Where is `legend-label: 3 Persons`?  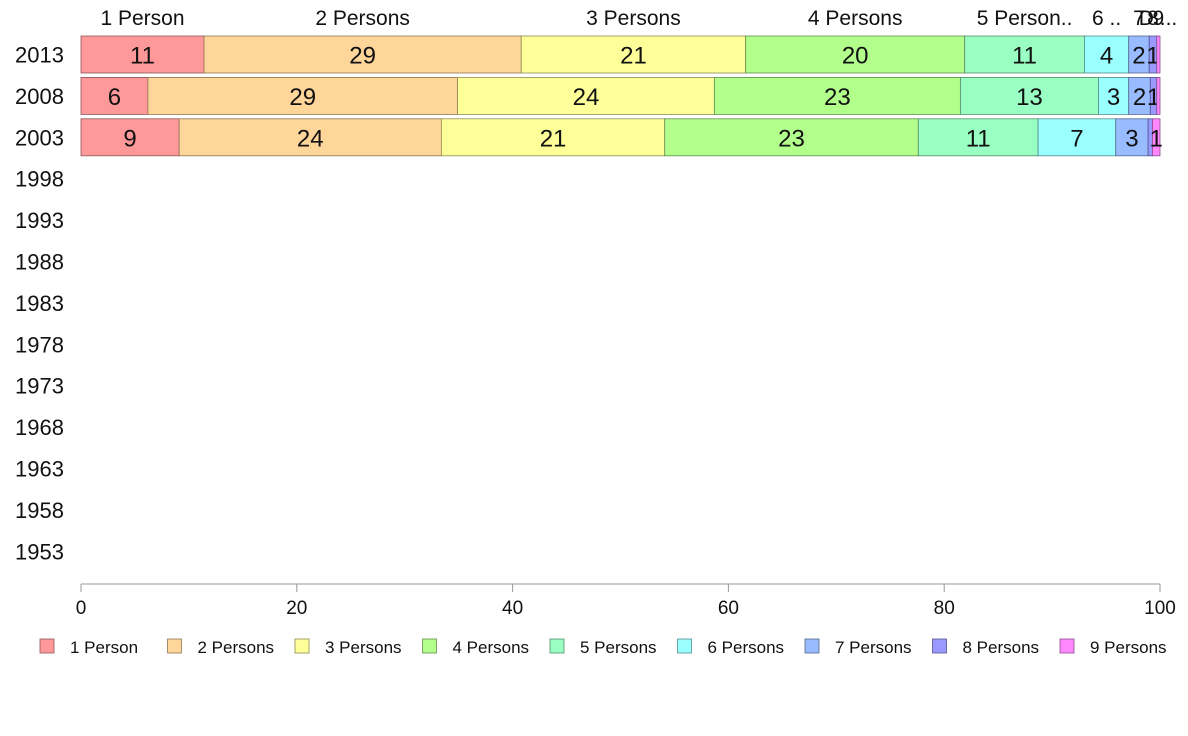
legend-label: 3 Persons is located at coordinates (363, 647).